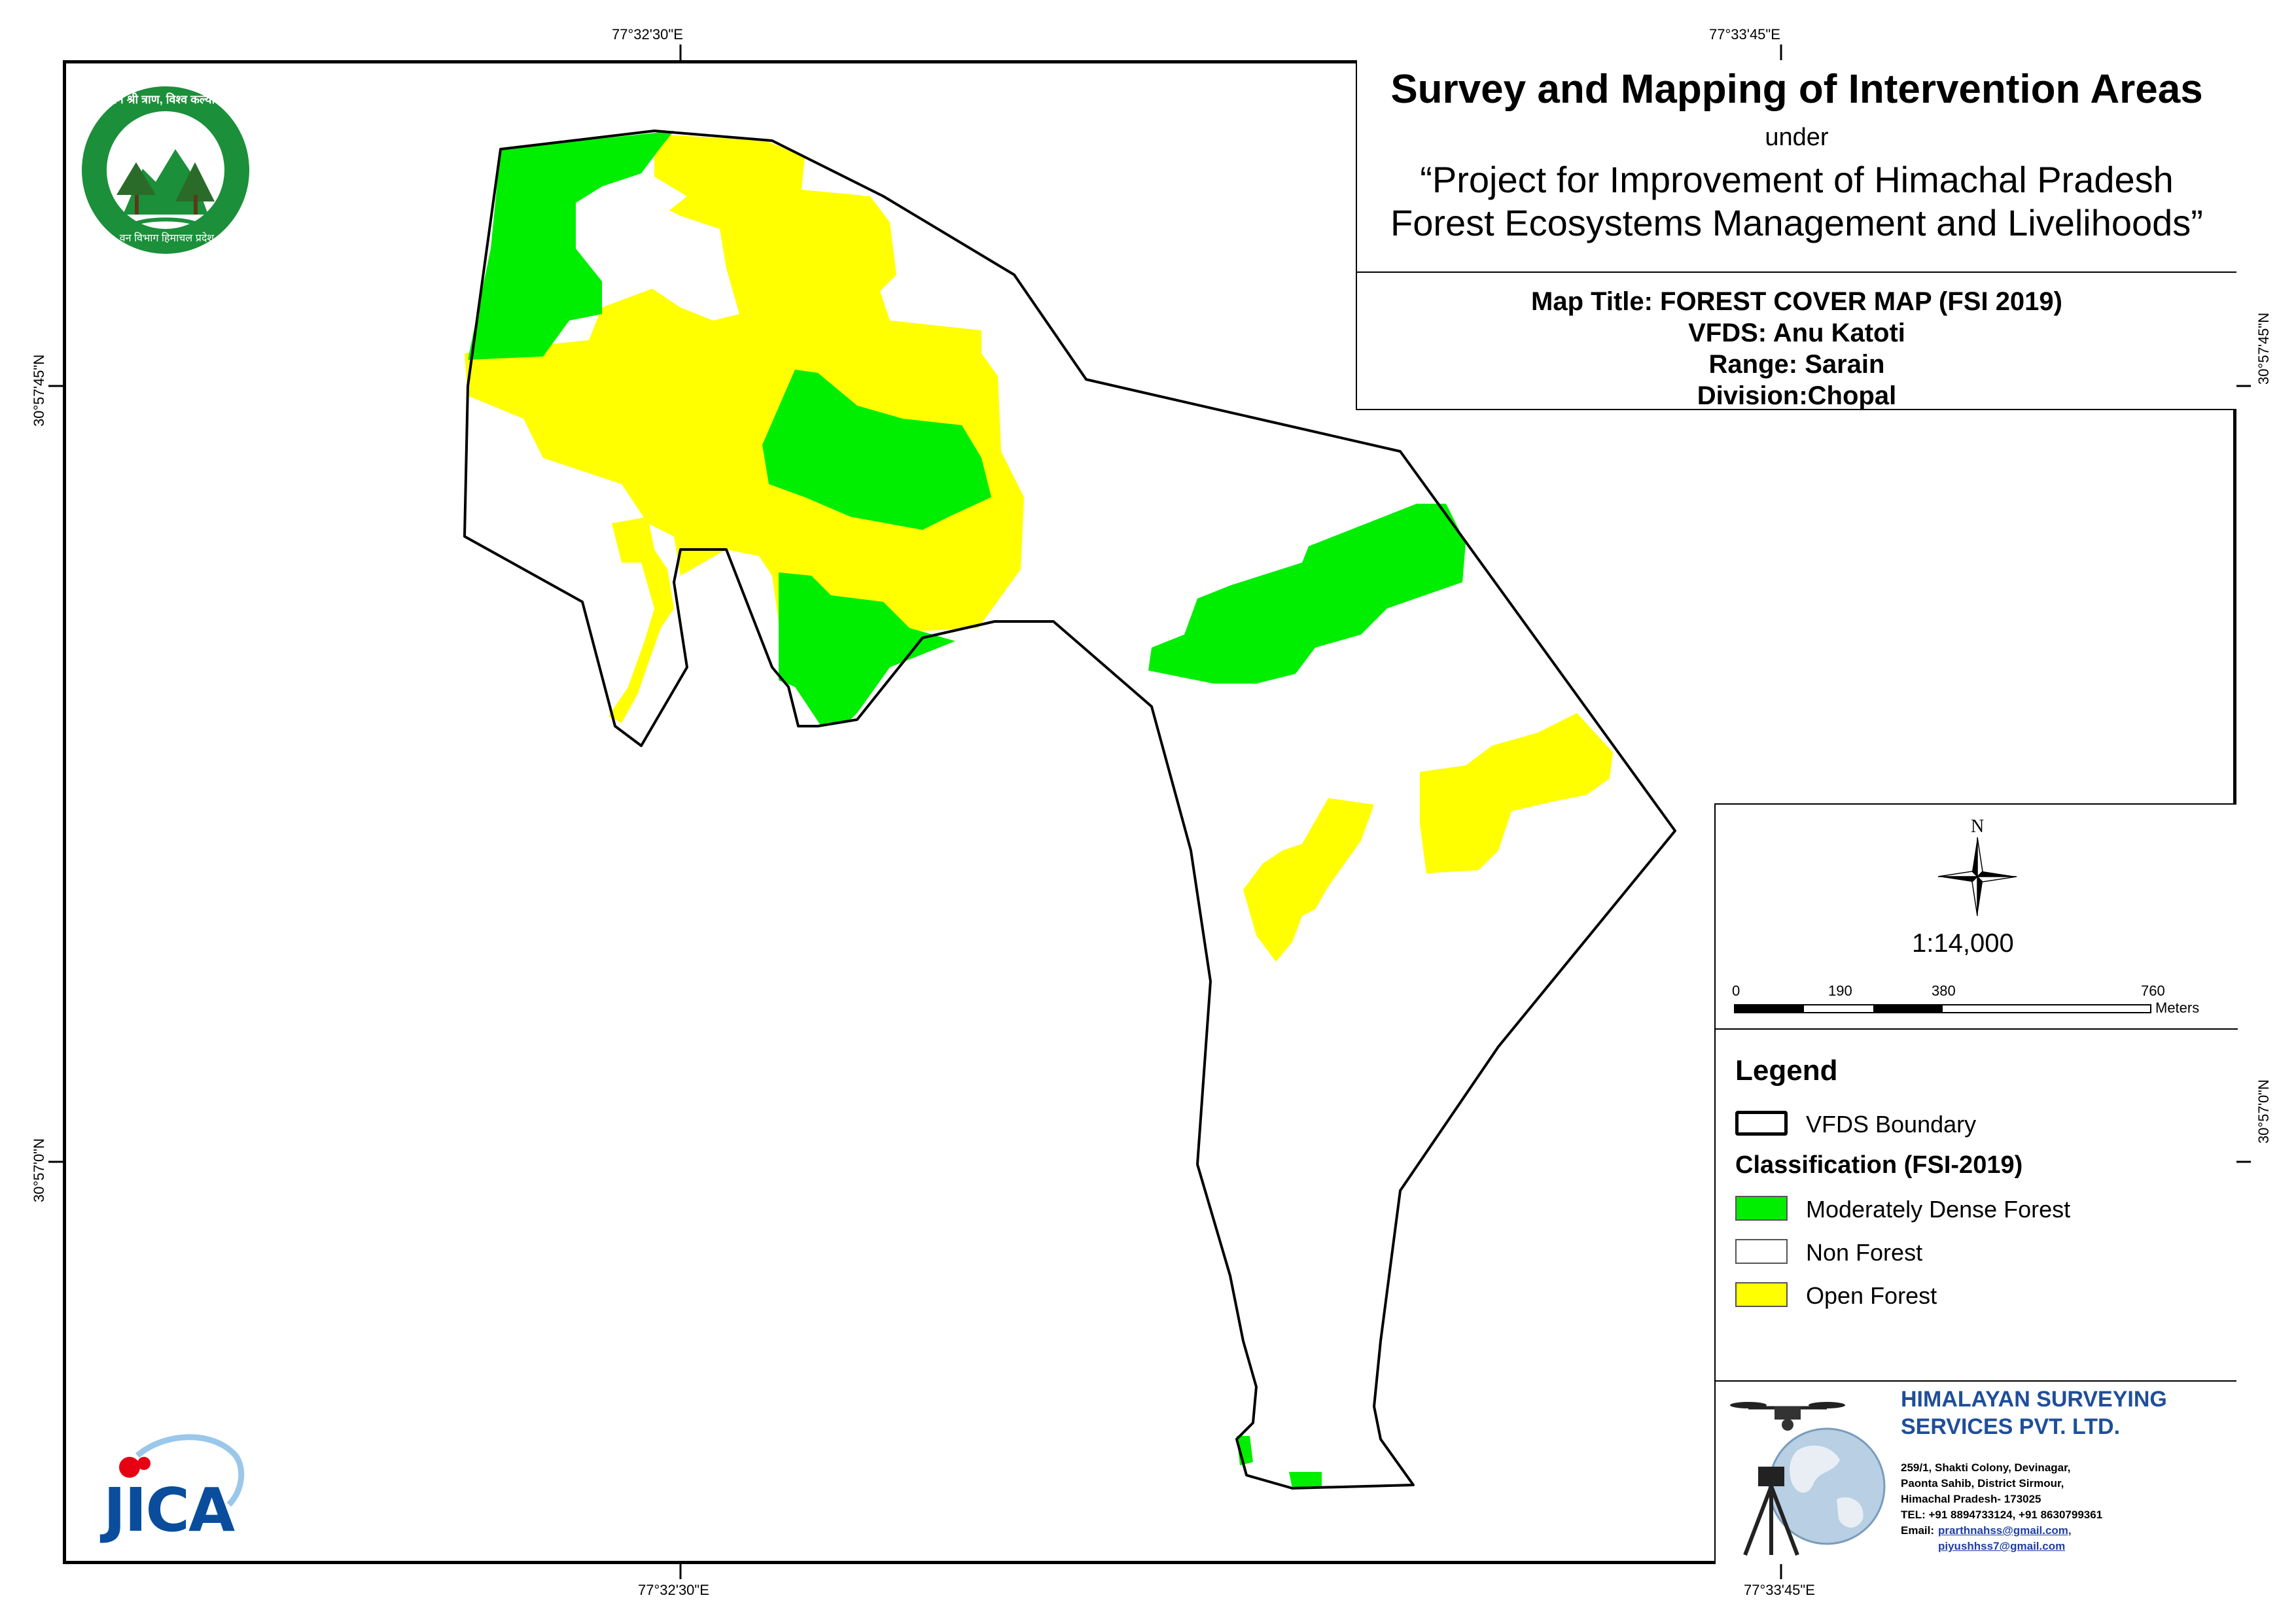 Image resolution: width=2296 pixels, height=1623 pixels. Describe the element at coordinates (1943, 1008) in the screenshot. I see `scale-bar` at that location.